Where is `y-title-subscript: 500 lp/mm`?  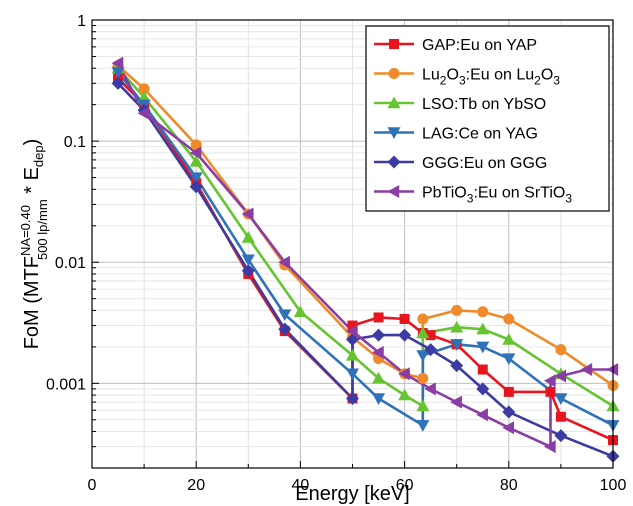 y-title-subscript: 500 lp/mm is located at coordinates (42, 229).